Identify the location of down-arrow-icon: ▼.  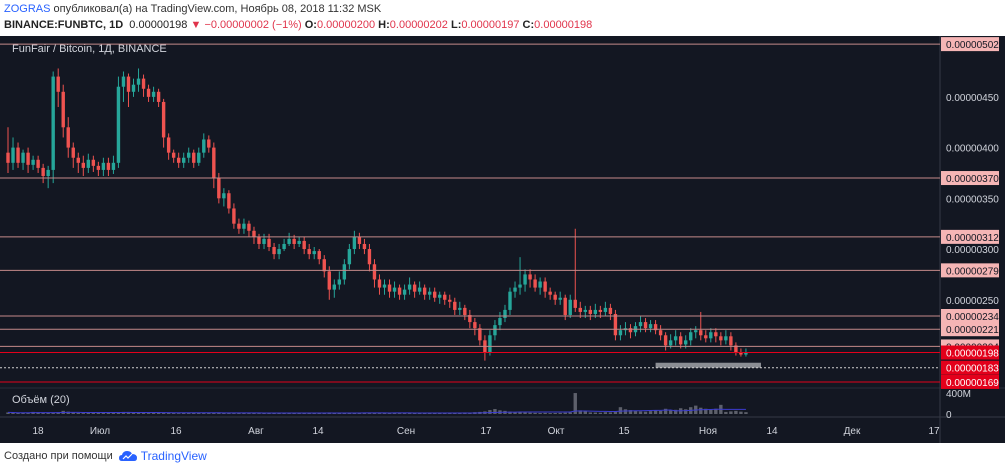
(196, 25).